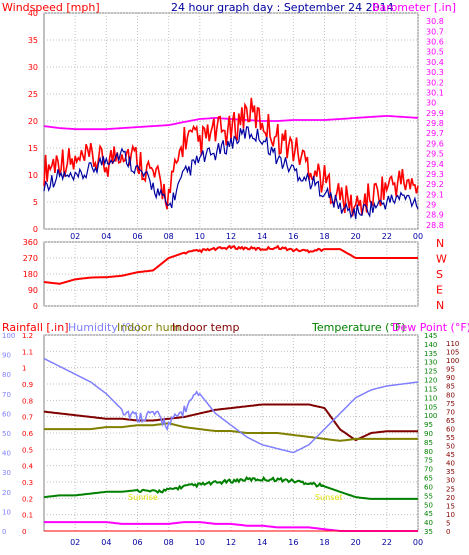 Image resolution: width=469 pixels, height=555 pixels. What do you see at coordinates (231, 432) in the screenshot?
I see `indoor-hum-line` at bounding box center [231, 432].